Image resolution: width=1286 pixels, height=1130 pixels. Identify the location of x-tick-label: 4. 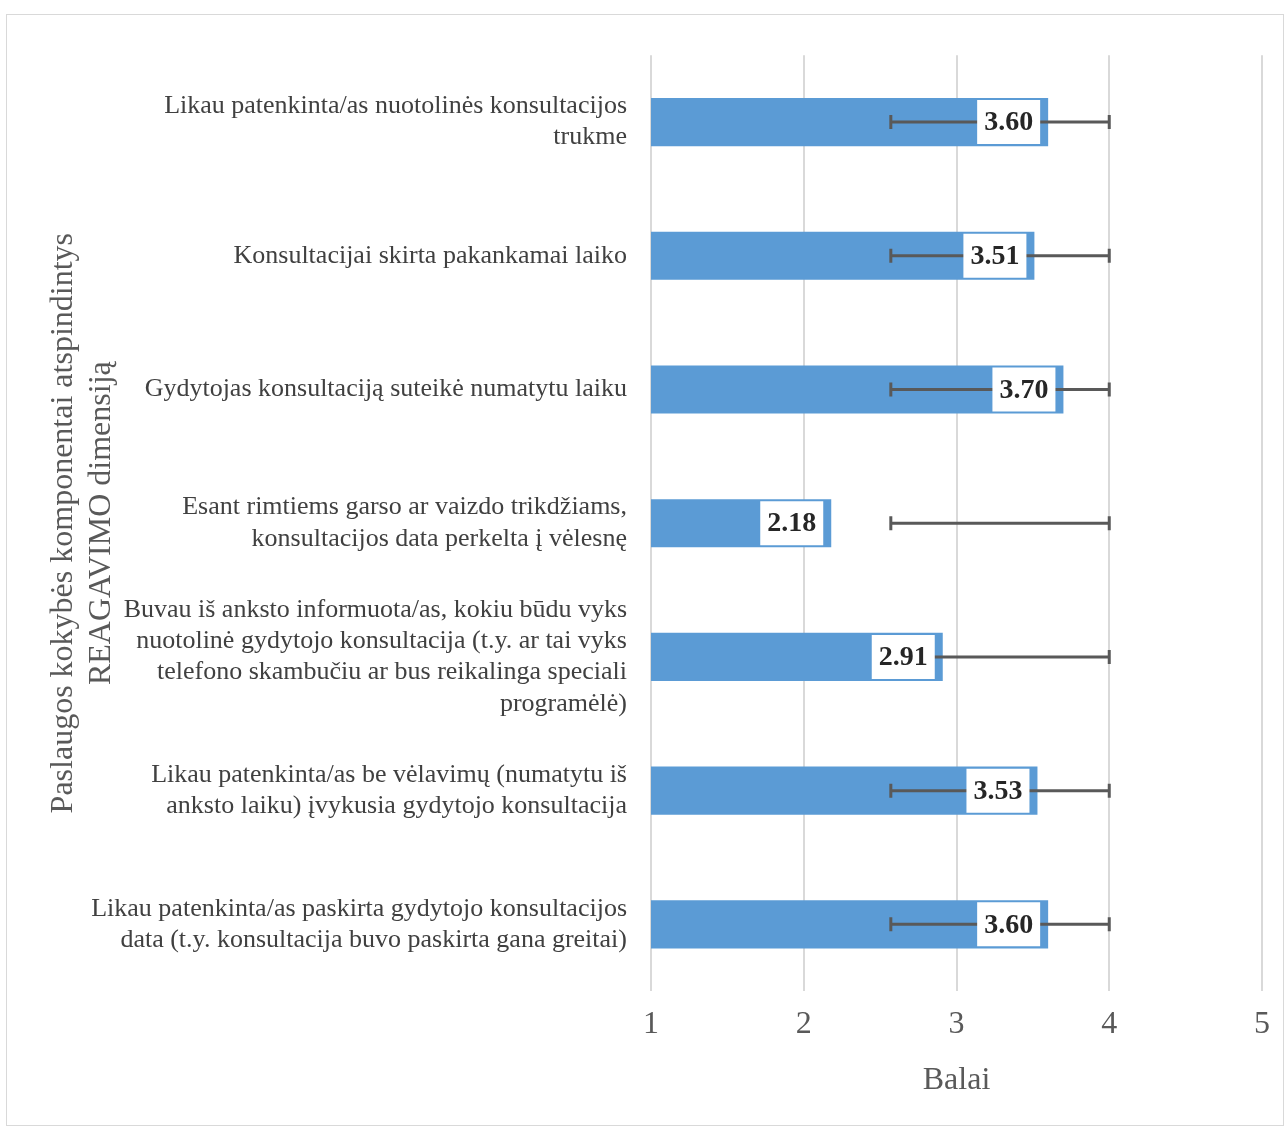
(1109, 1021).